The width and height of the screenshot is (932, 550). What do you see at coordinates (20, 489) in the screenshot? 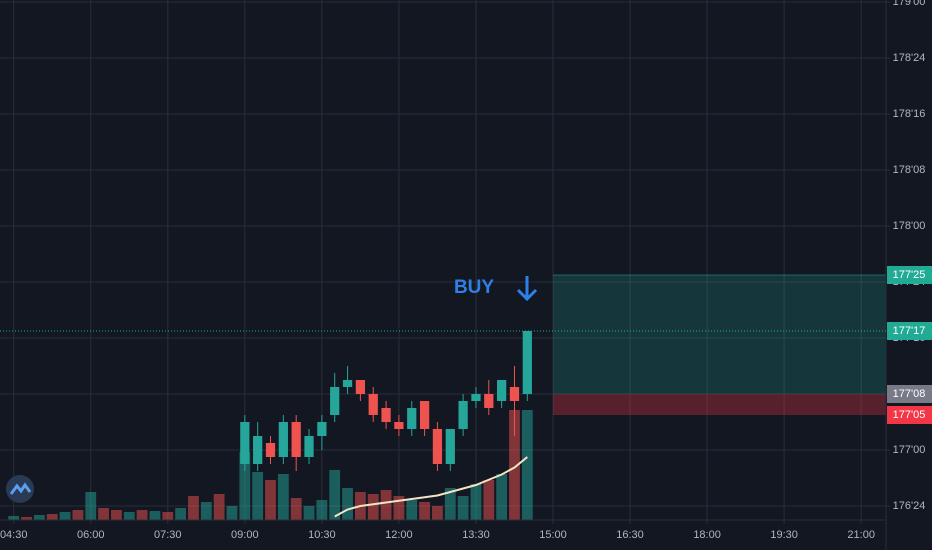
I see `logo` at bounding box center [20, 489].